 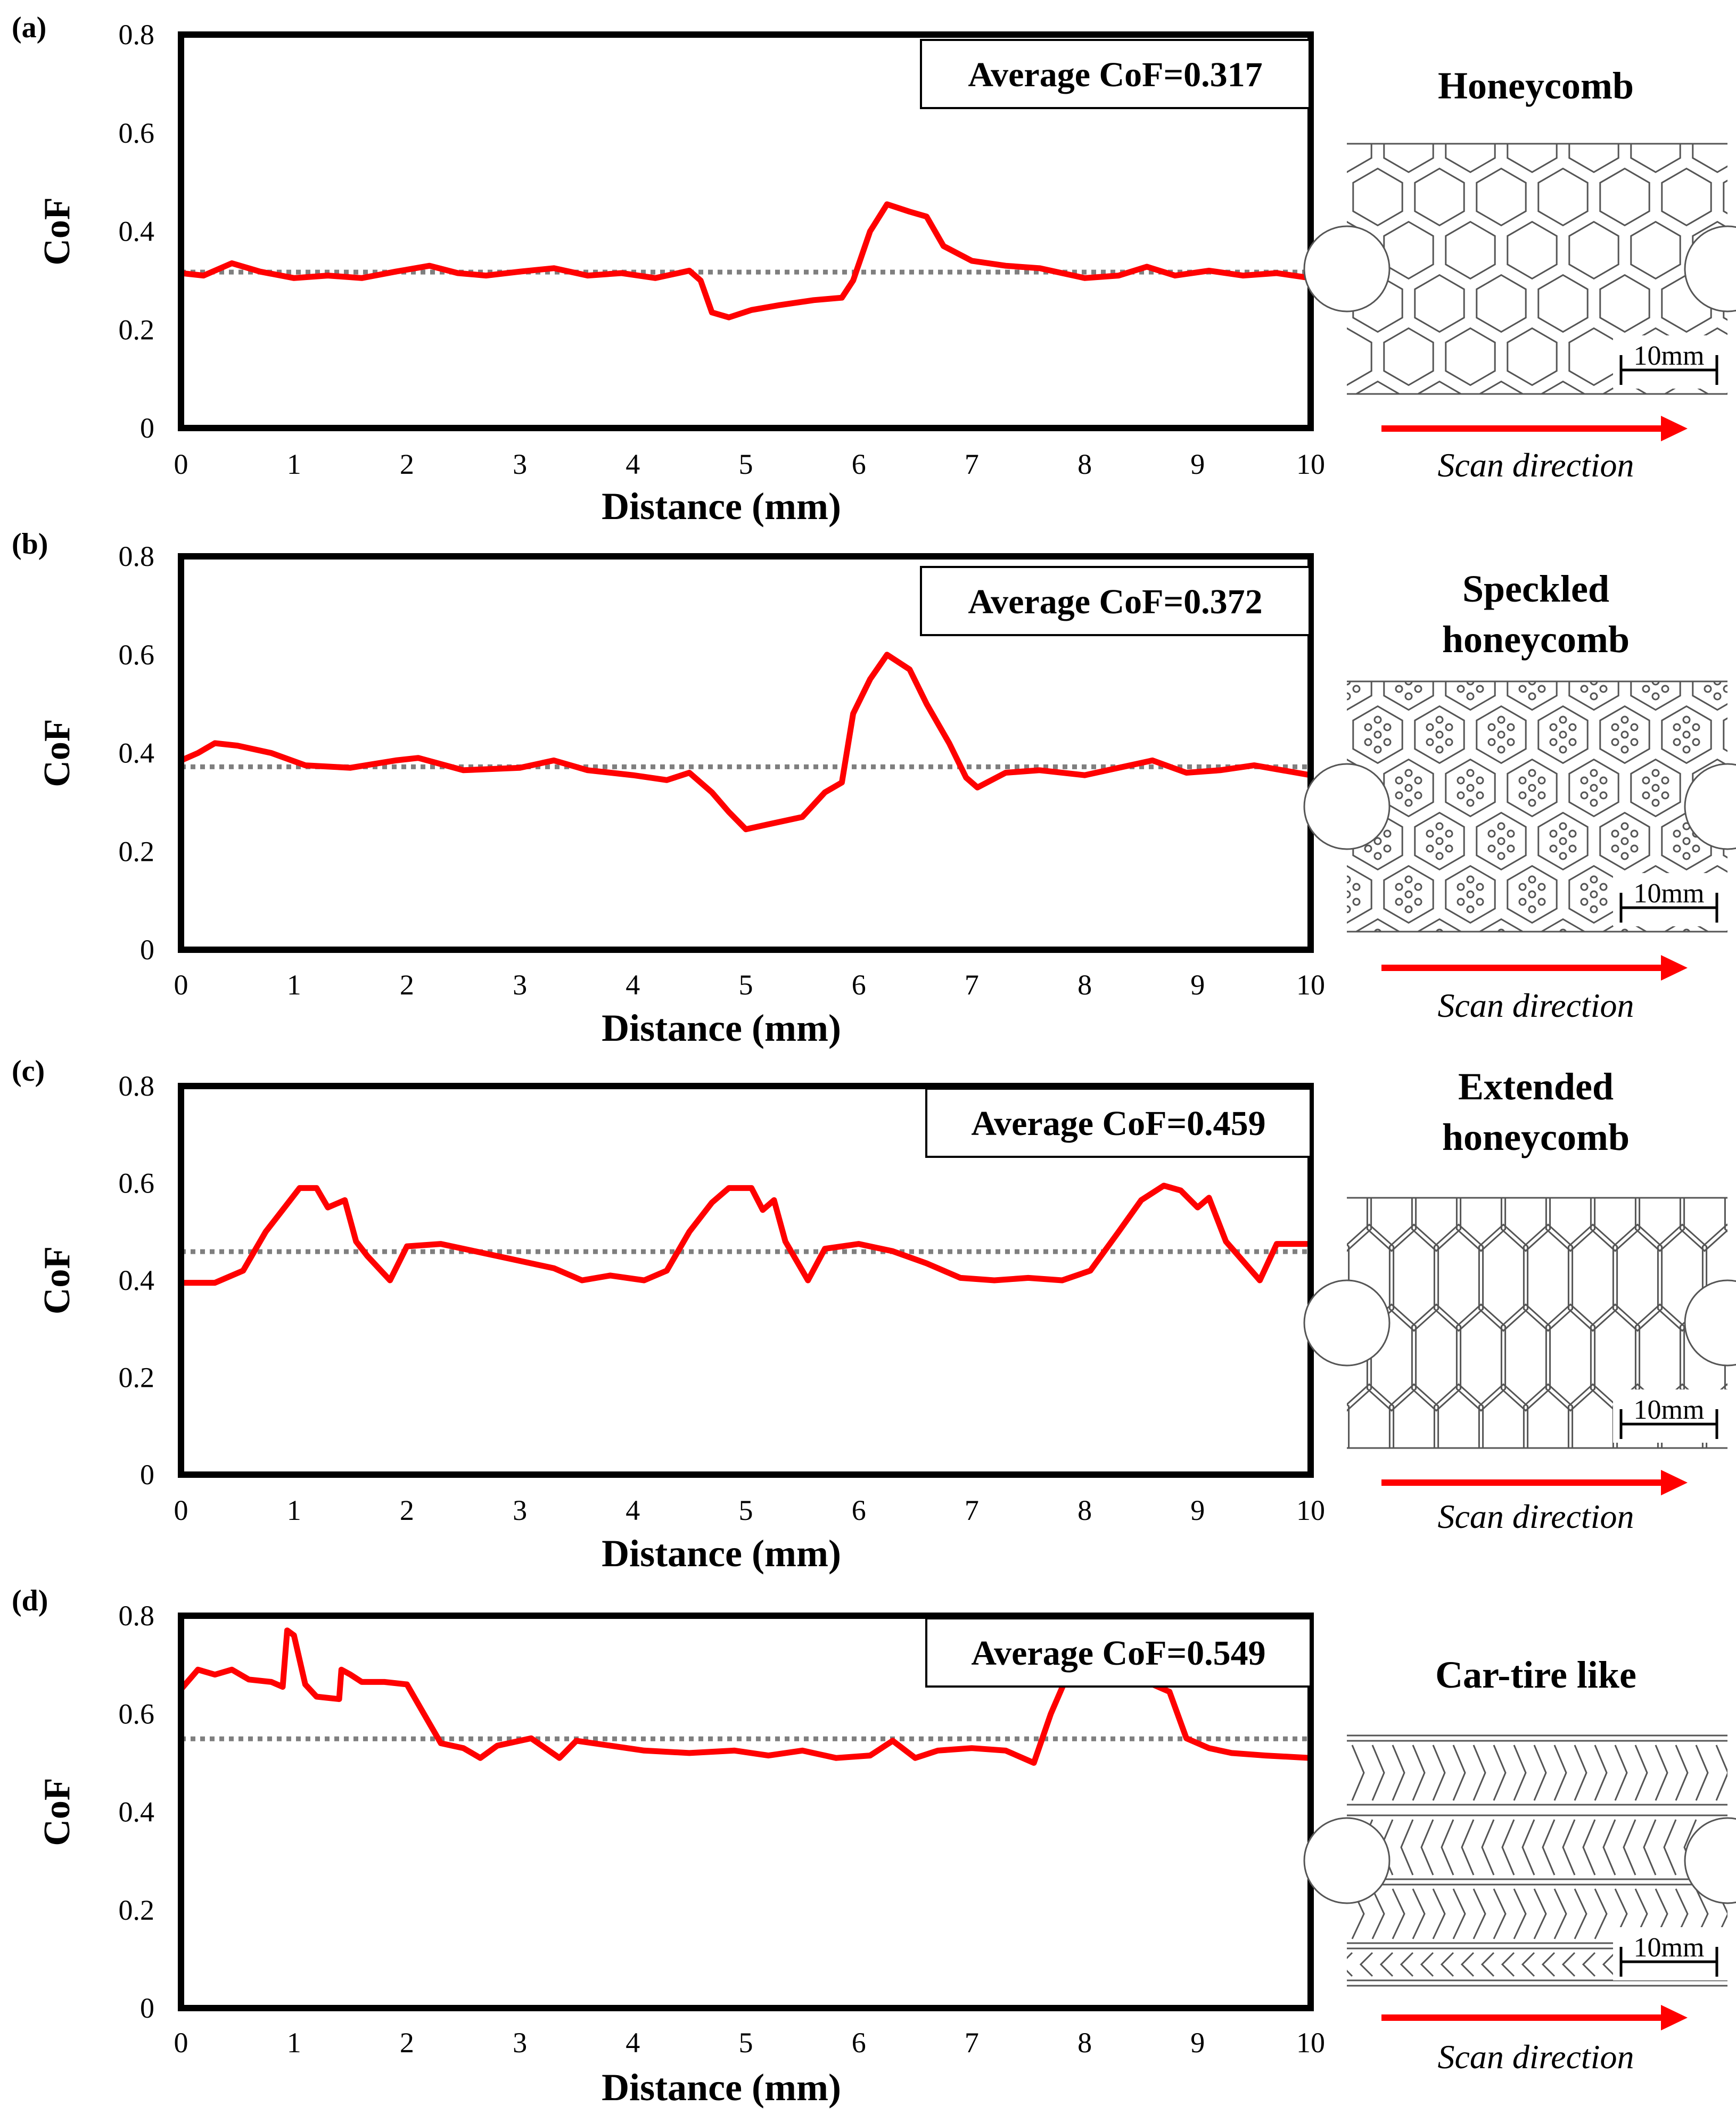 What do you see at coordinates (1535, 588) in the screenshot?
I see `sample-title: Speckled` at bounding box center [1535, 588].